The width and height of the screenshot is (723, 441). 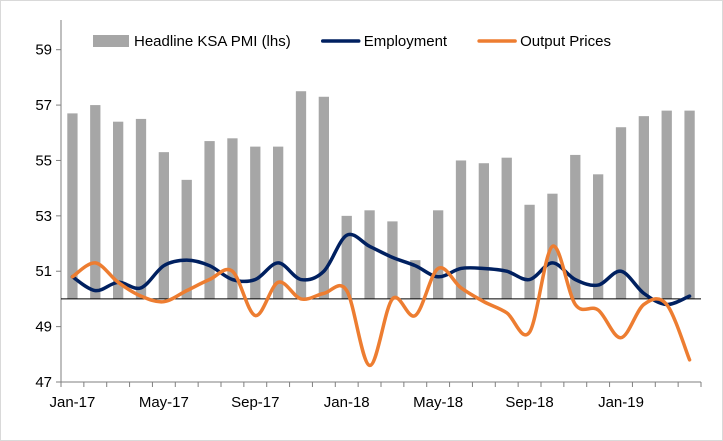 I want to click on x-tick-label: Jan-19, so click(x=621, y=402).